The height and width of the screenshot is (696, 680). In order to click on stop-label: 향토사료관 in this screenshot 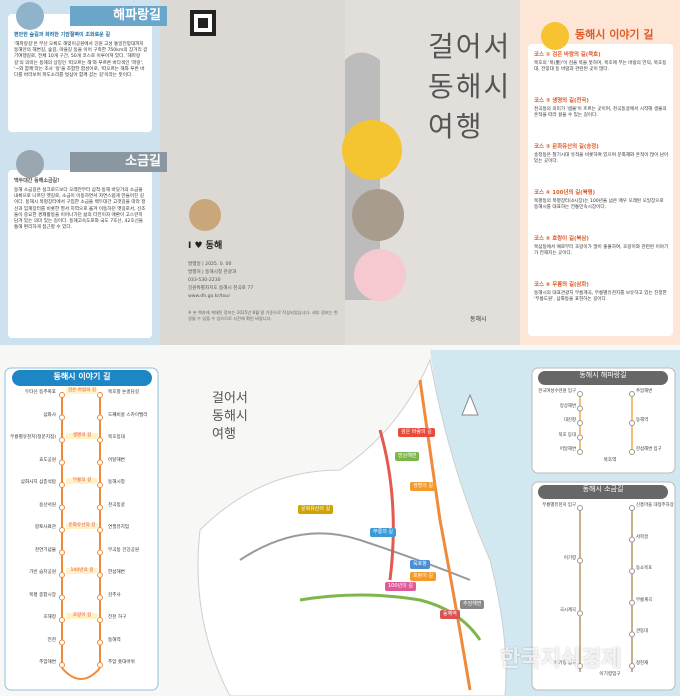, I will do `click(45, 527)`.